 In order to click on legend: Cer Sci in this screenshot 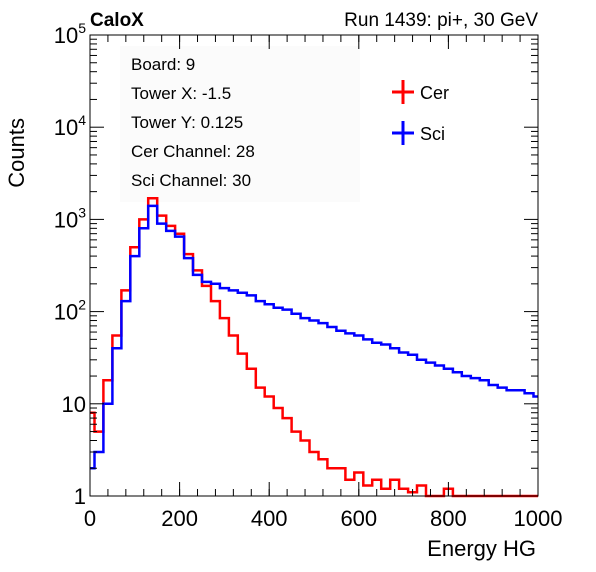, I will do `click(420, 112)`.